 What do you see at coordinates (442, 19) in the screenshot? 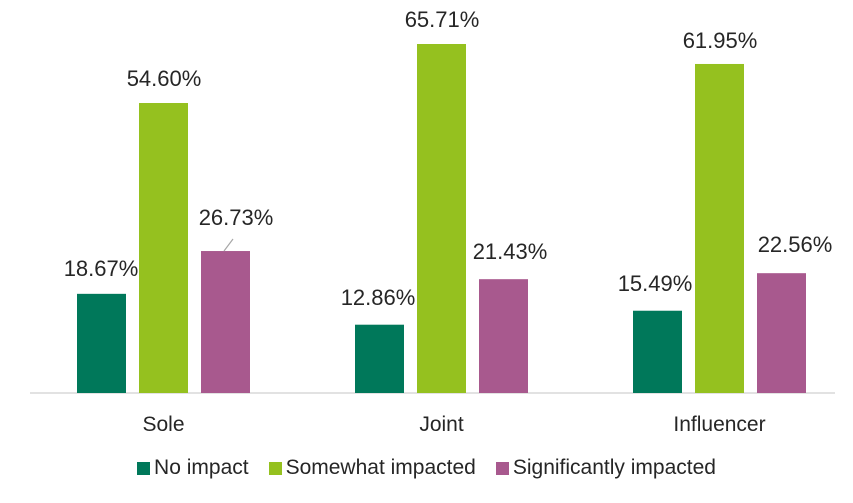
I see `data-label-joint-somewhat-impacted: 65.71%` at bounding box center [442, 19].